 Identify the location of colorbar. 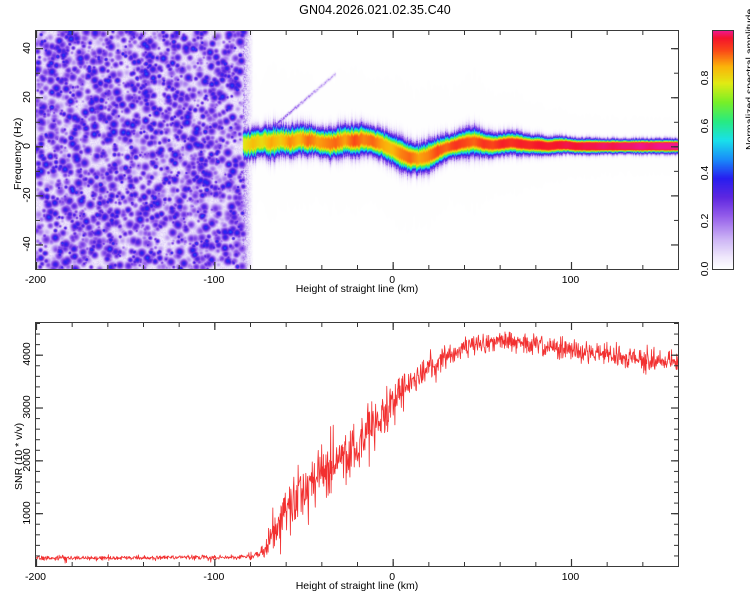
(723, 150).